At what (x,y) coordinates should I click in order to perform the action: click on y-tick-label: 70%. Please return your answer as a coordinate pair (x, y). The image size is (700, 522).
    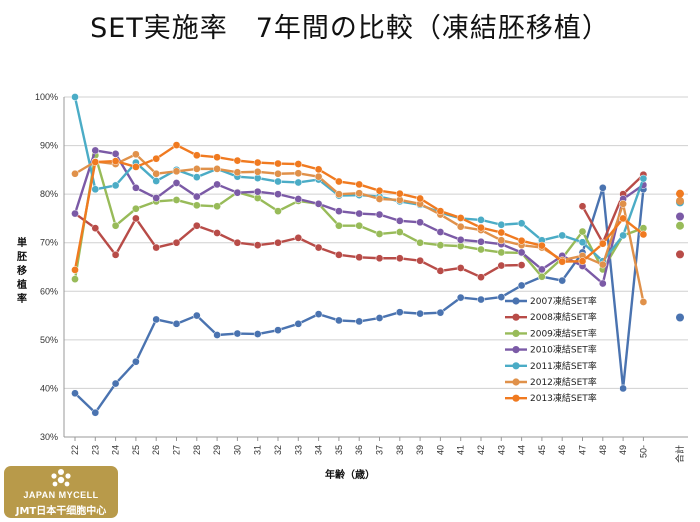
    Looking at the image, I should click on (49, 243).